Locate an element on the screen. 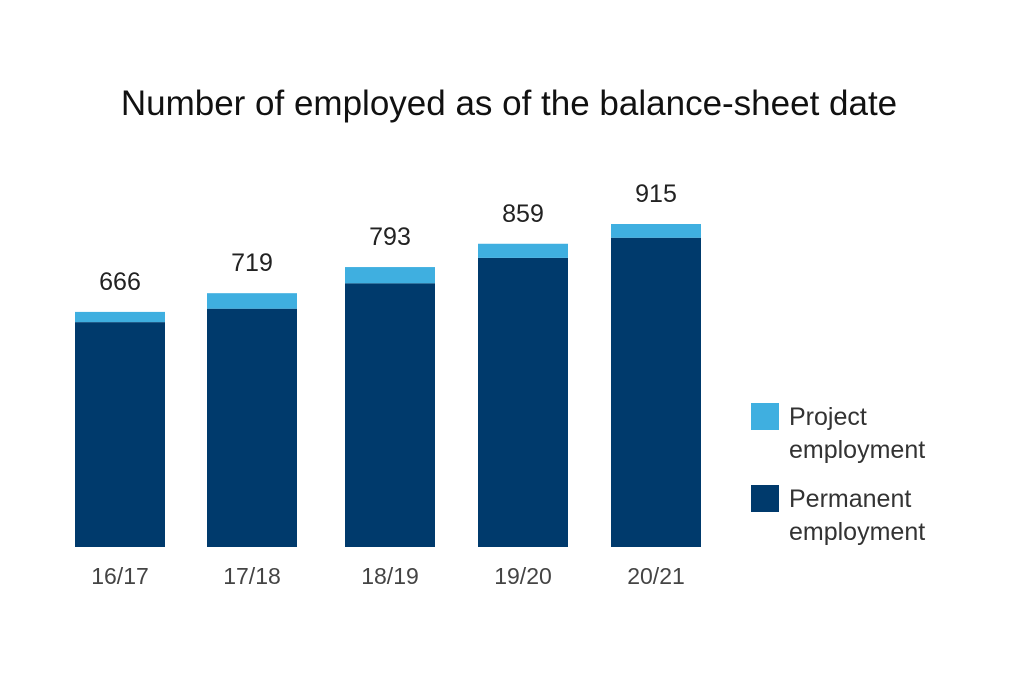 This screenshot has width=1024, height=673. legend-item-permanent: Permanent employment is located at coordinates (881, 524).